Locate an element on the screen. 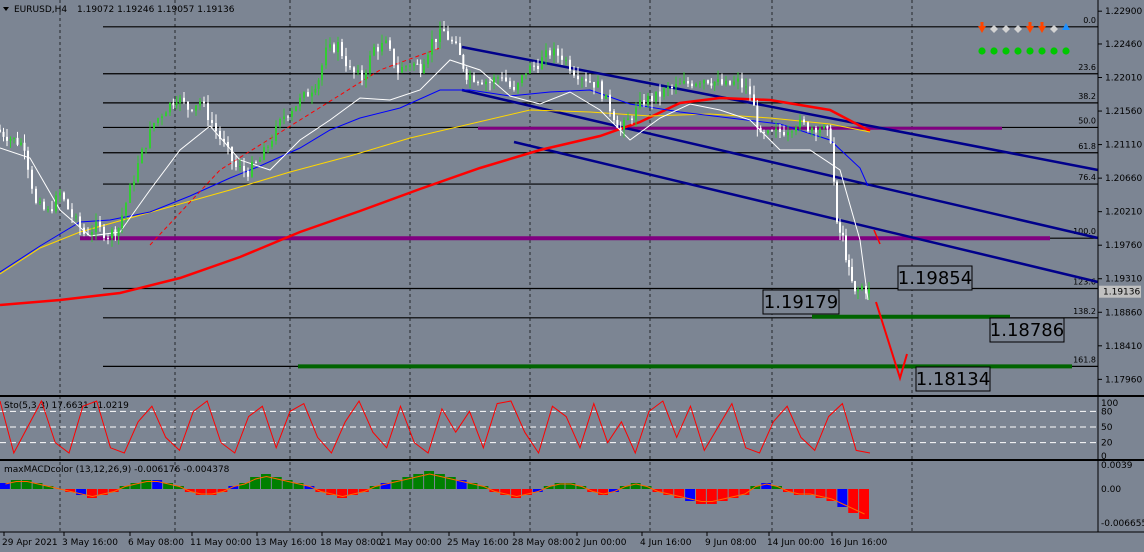  level-label-text: 1.18786 is located at coordinates (1027, 330).